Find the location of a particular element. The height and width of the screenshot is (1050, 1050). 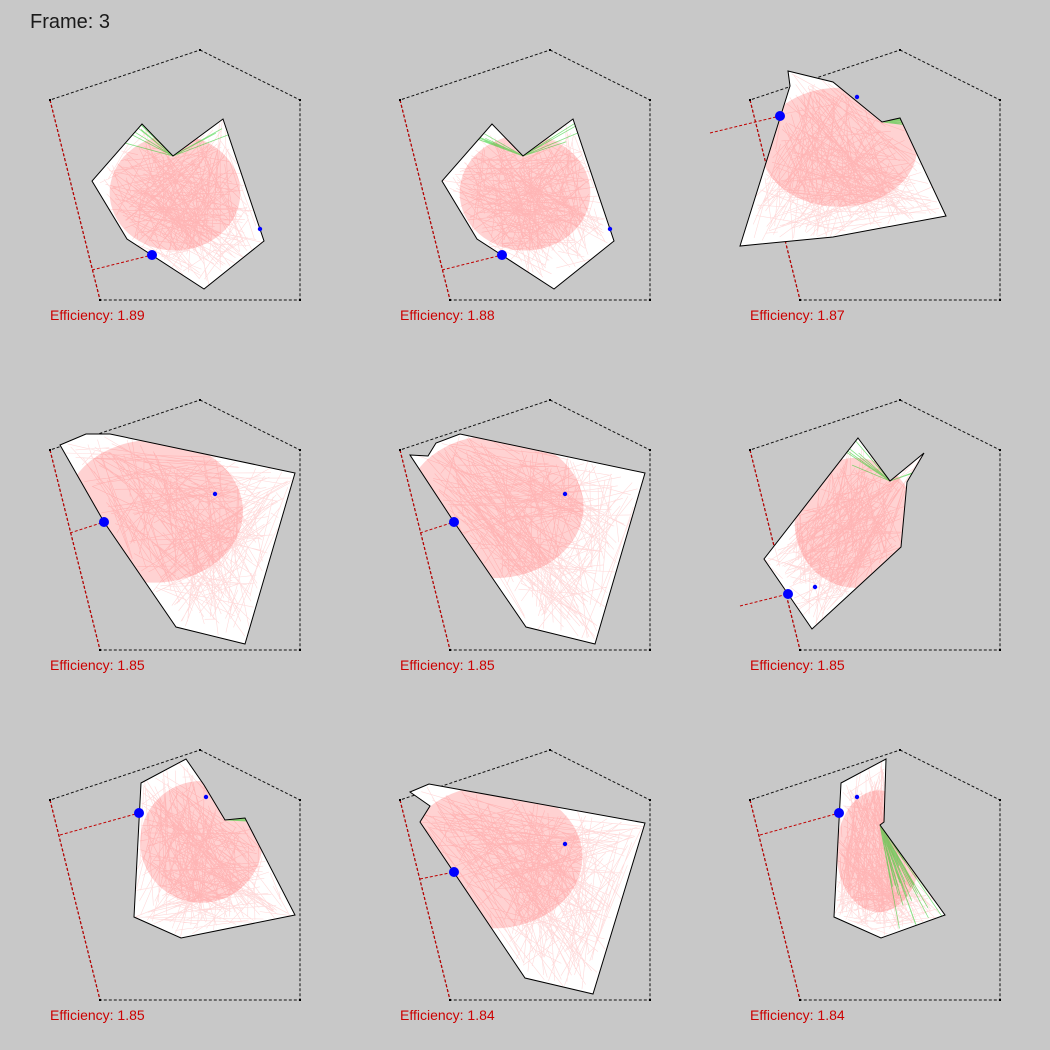

panel-2: Efficiency: 1.88 is located at coordinates (525, 186).